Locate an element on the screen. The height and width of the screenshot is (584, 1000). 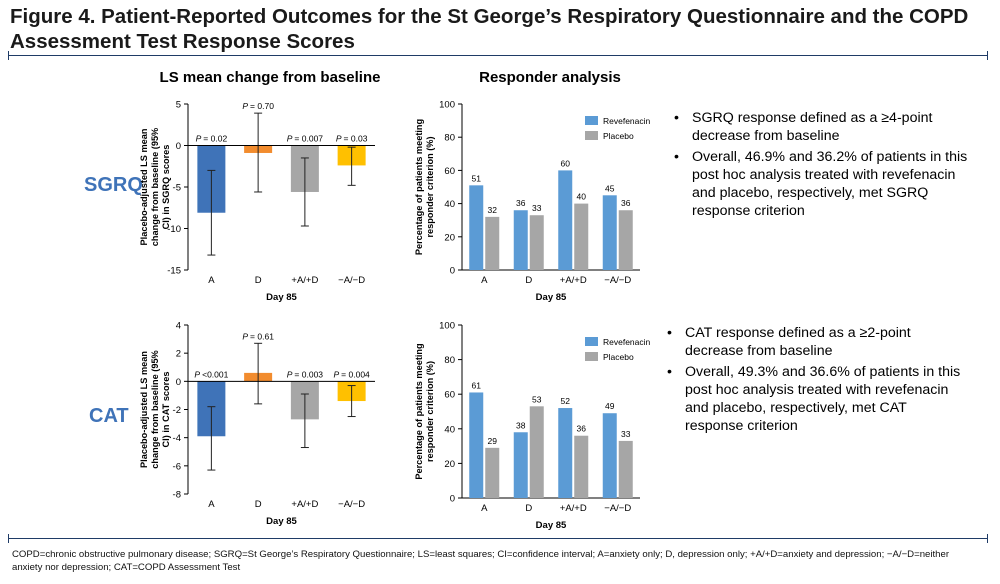
y-tick-label: 100 is located at coordinates (447, 105).